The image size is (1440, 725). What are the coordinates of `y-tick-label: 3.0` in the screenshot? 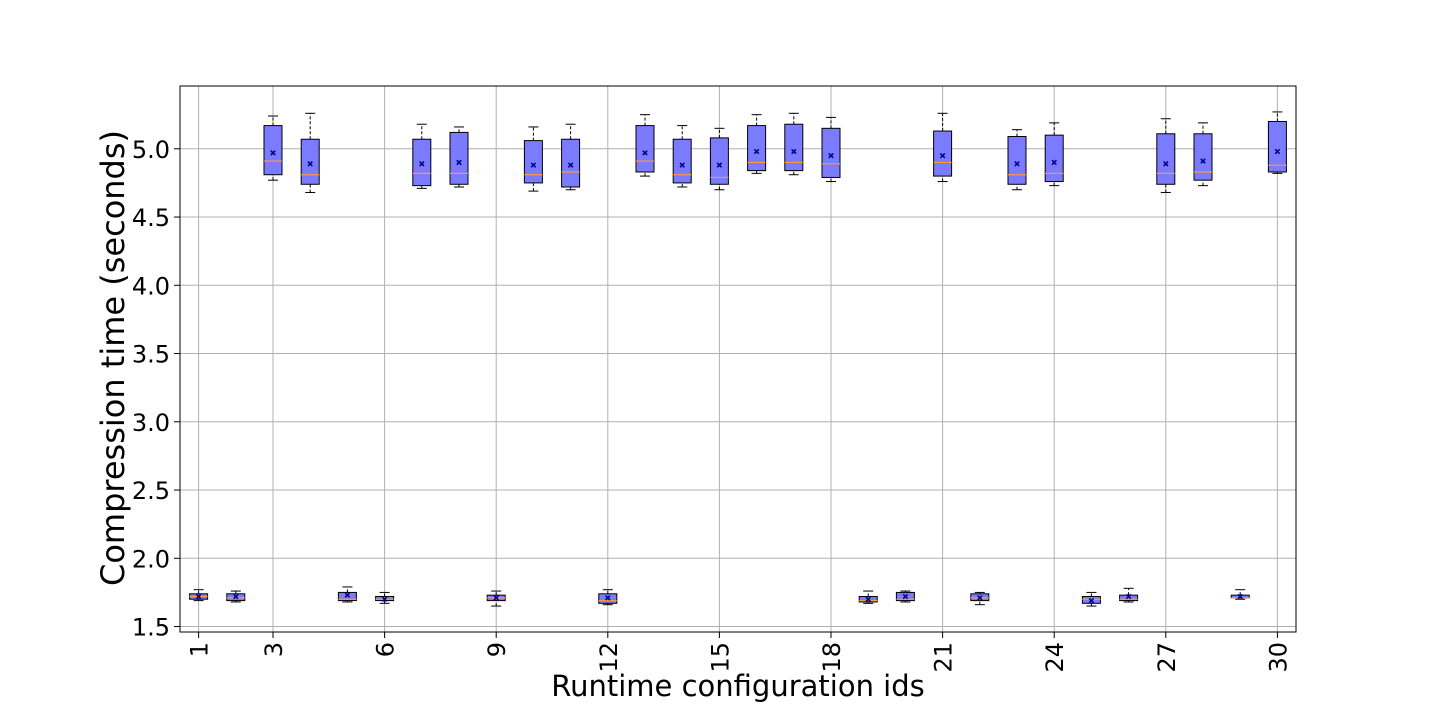 It's located at (151, 423).